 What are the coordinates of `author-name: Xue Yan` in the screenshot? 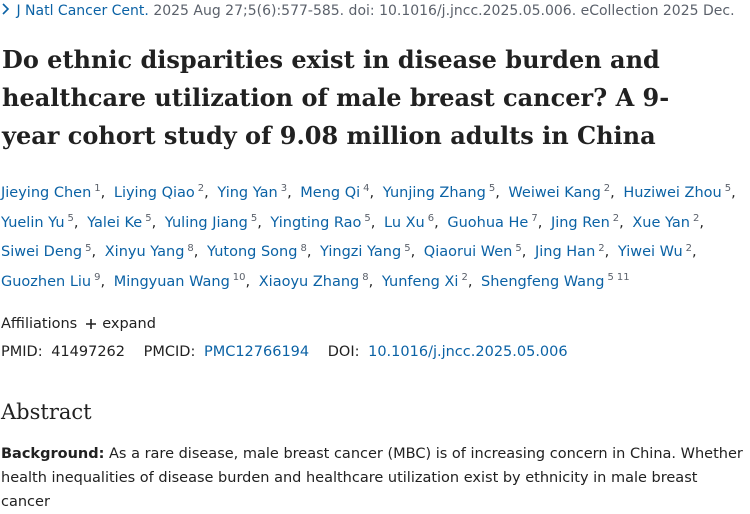 It's located at (661, 222).